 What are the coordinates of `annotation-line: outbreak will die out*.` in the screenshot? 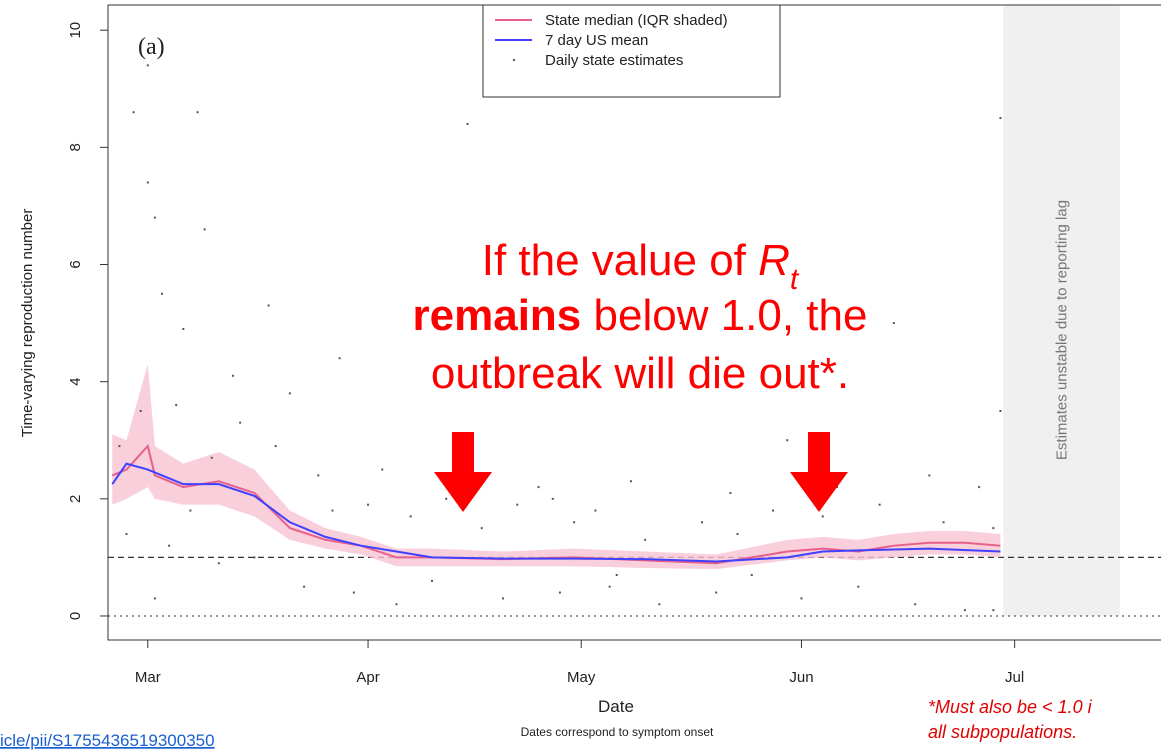 It's located at (640, 373).